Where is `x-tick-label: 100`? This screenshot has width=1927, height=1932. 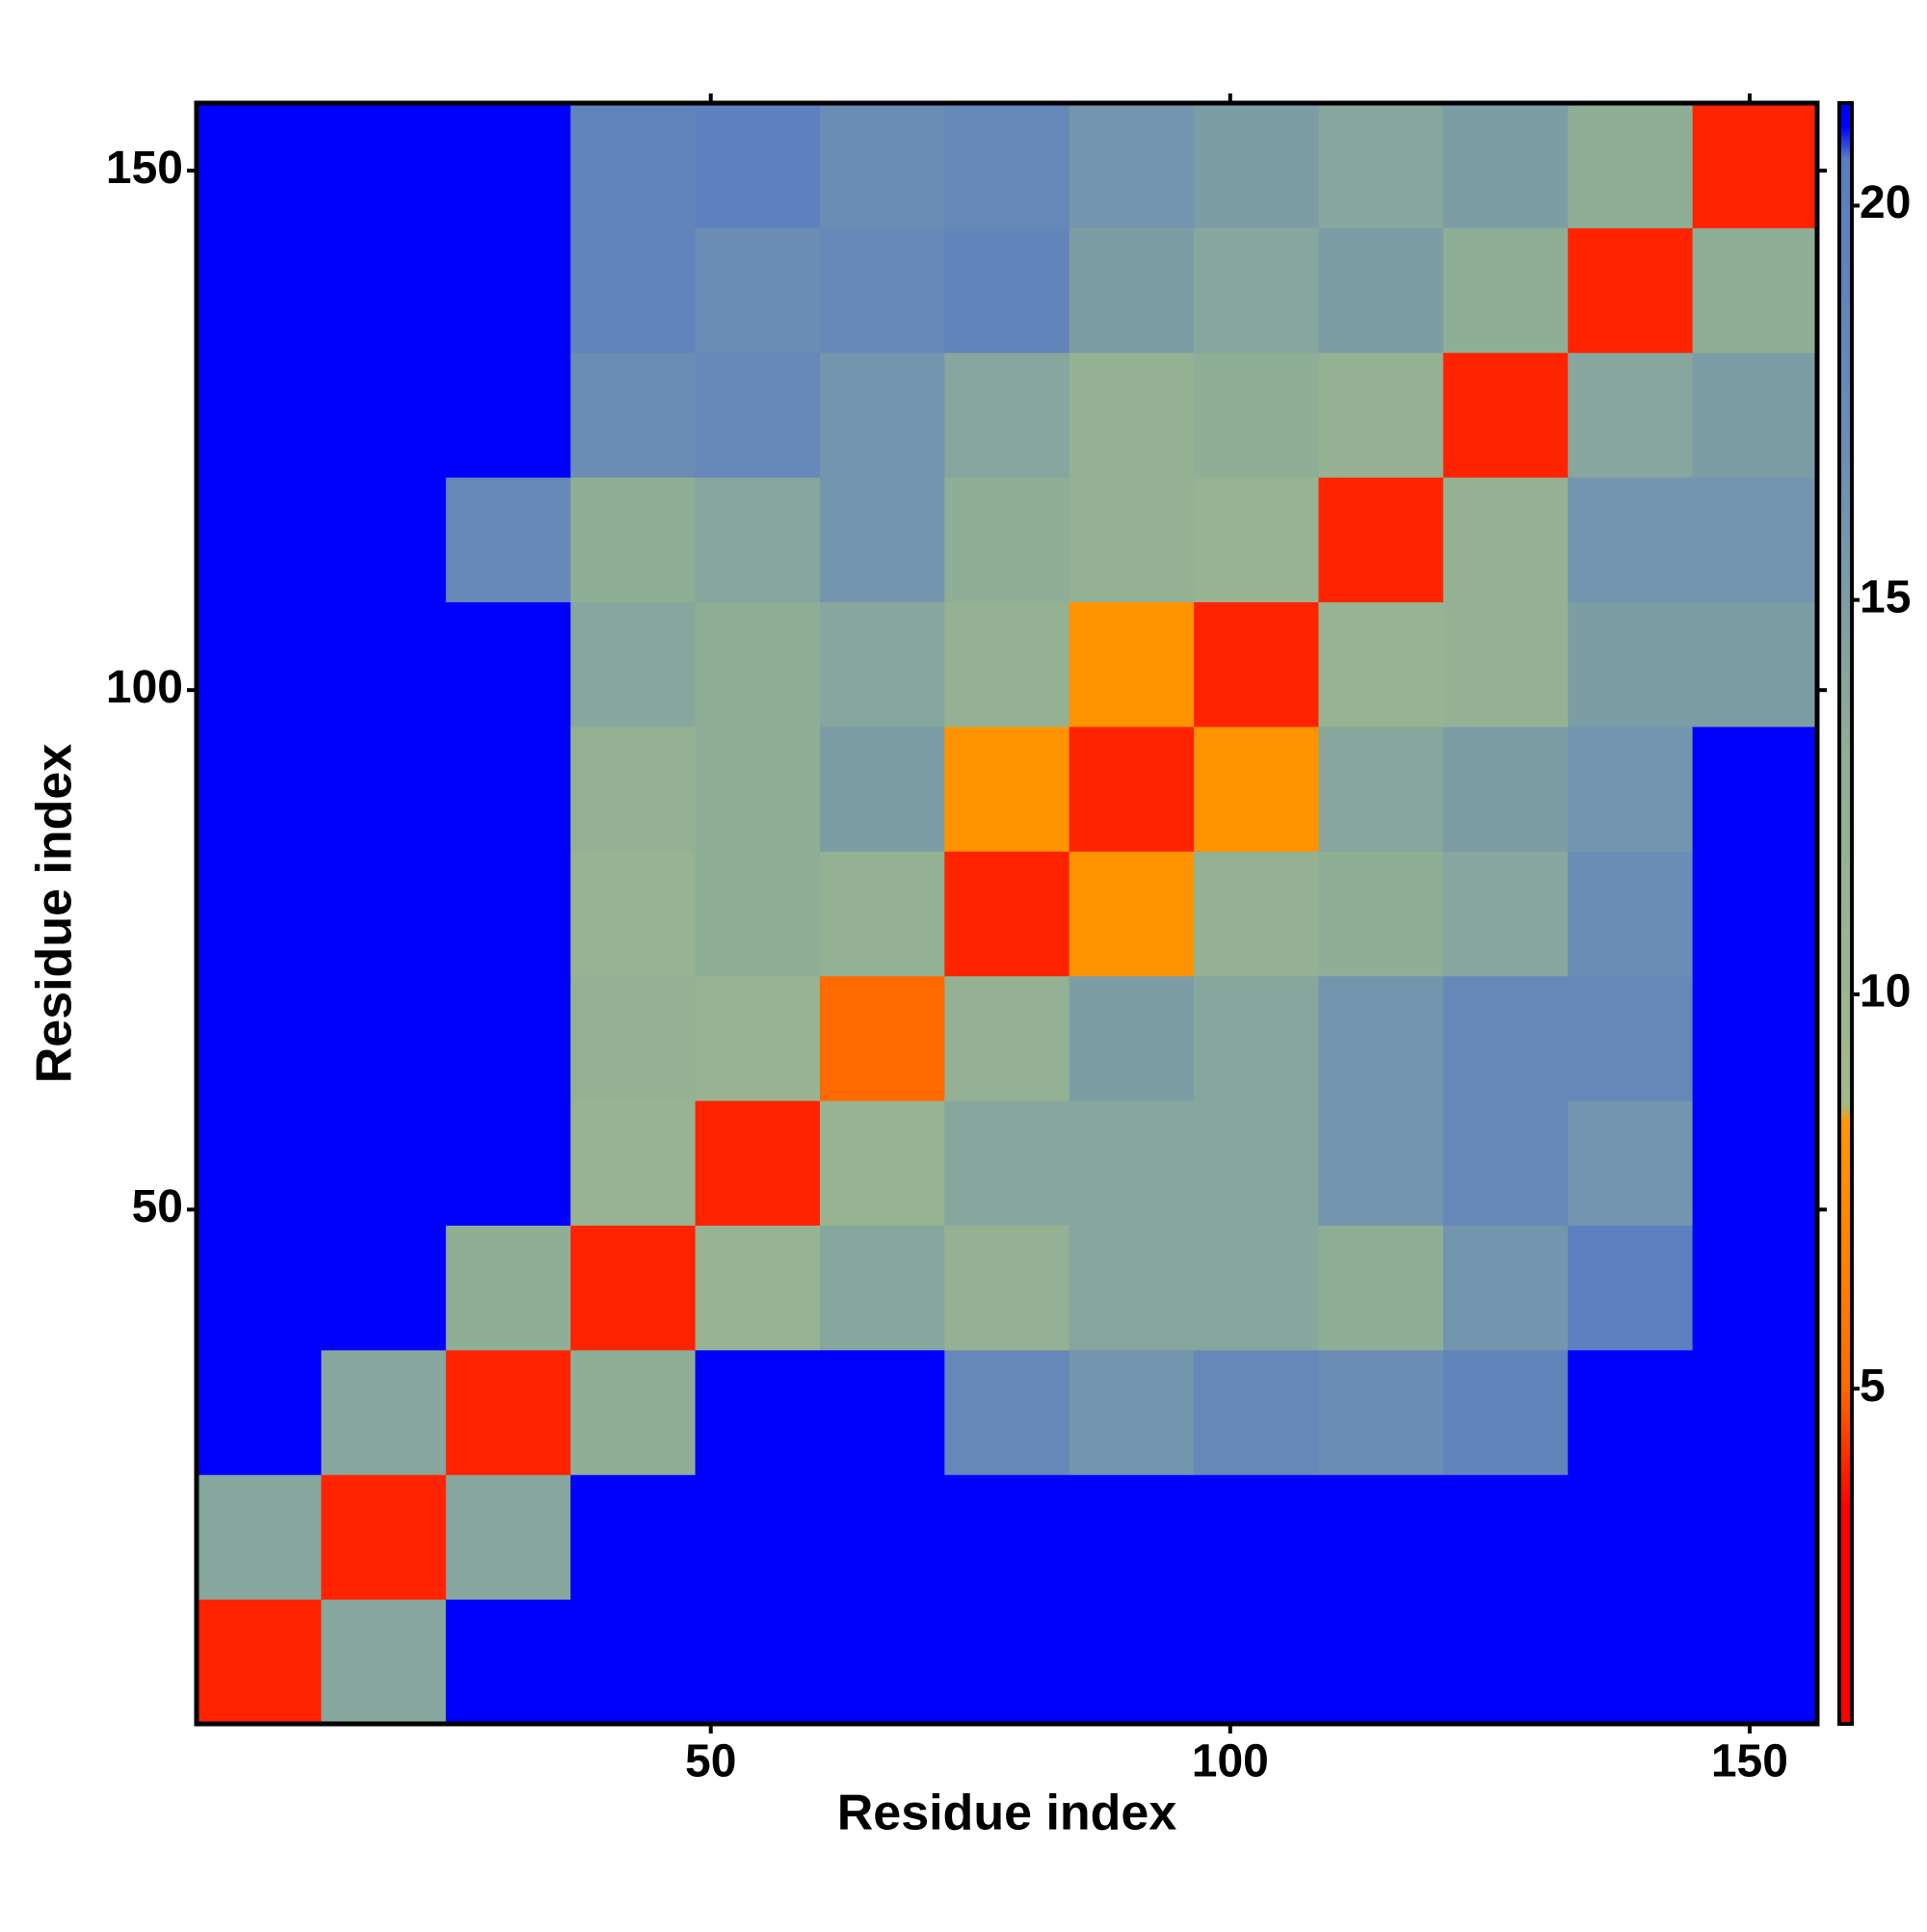 x-tick-label: 100 is located at coordinates (1230, 1761).